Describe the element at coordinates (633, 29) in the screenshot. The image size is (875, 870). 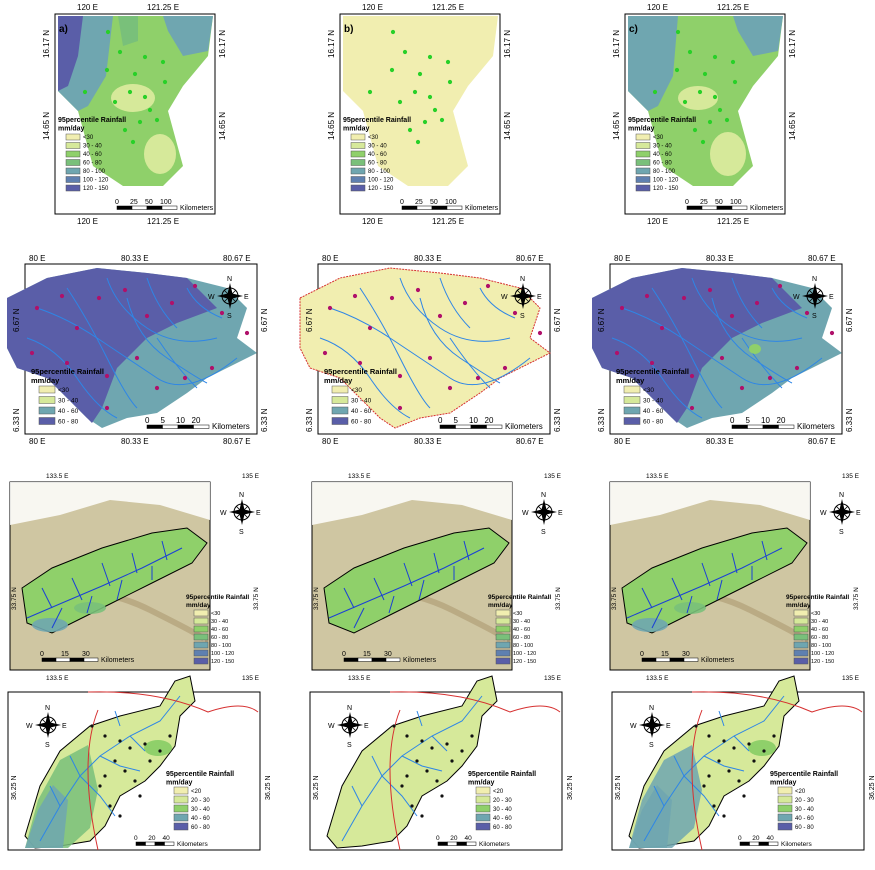
I see `panel-letter: c)` at that location.